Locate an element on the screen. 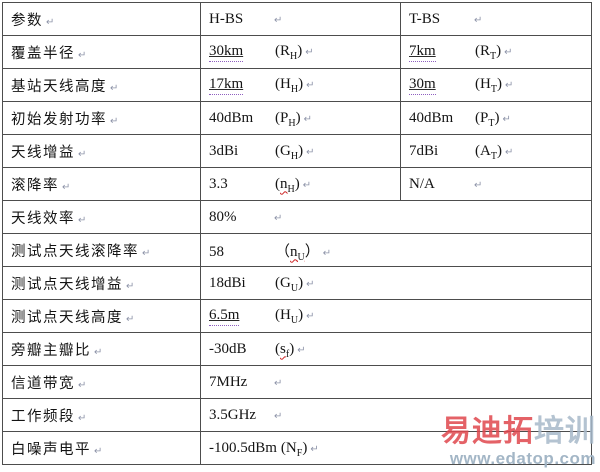 The image size is (600, 472). hbs-value-cell: 40dBm (PH) ↵ is located at coordinates (300, 118).